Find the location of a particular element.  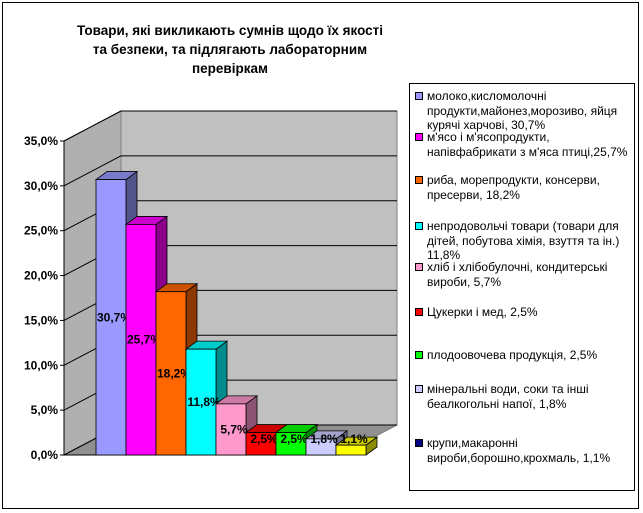

y-tick-label: 5,0% is located at coordinates (45, 410).